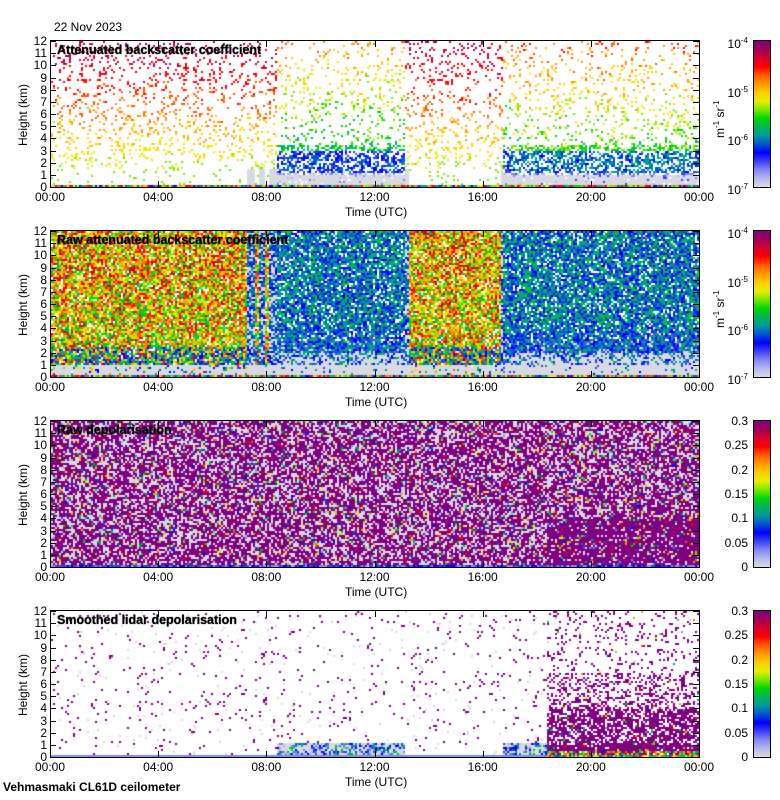 The width and height of the screenshot is (780, 800). Describe the element at coordinates (40, 611) in the screenshot. I see `y-tick-label: 12` at that location.